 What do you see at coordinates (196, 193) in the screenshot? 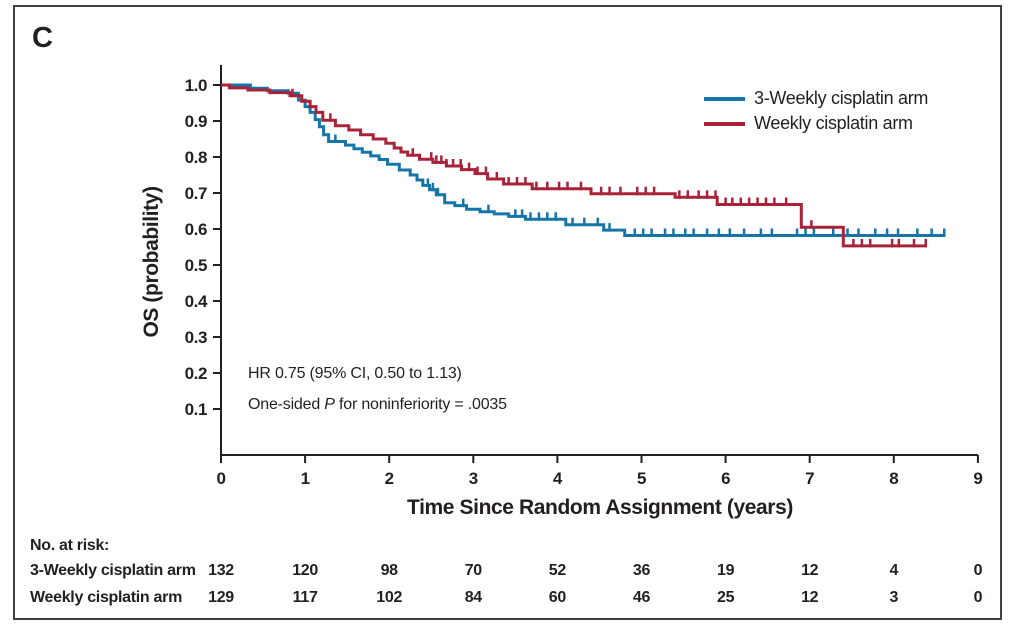
I see `y-tick-label: 0.7` at bounding box center [196, 193].